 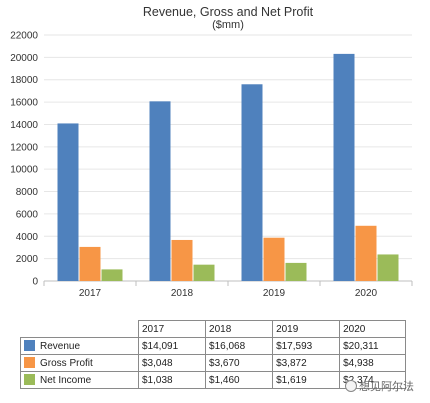 I want to click on table-cell: $17,593, so click(x=306, y=346).